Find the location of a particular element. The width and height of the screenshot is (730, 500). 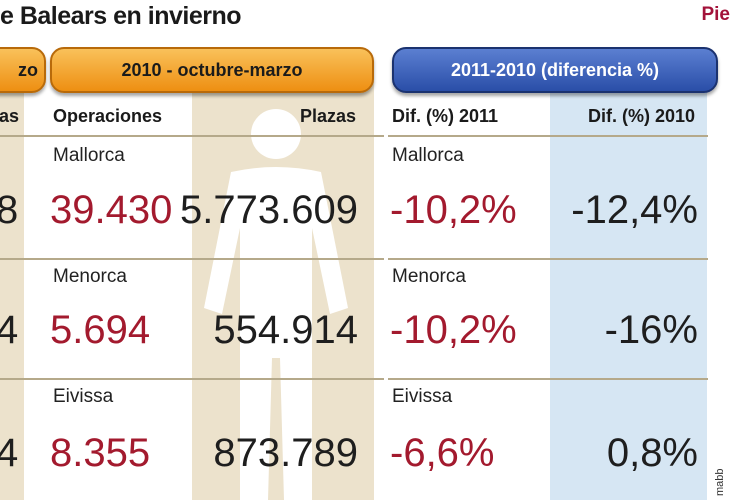

section-header-left-cut: zo is located at coordinates (23, 70).